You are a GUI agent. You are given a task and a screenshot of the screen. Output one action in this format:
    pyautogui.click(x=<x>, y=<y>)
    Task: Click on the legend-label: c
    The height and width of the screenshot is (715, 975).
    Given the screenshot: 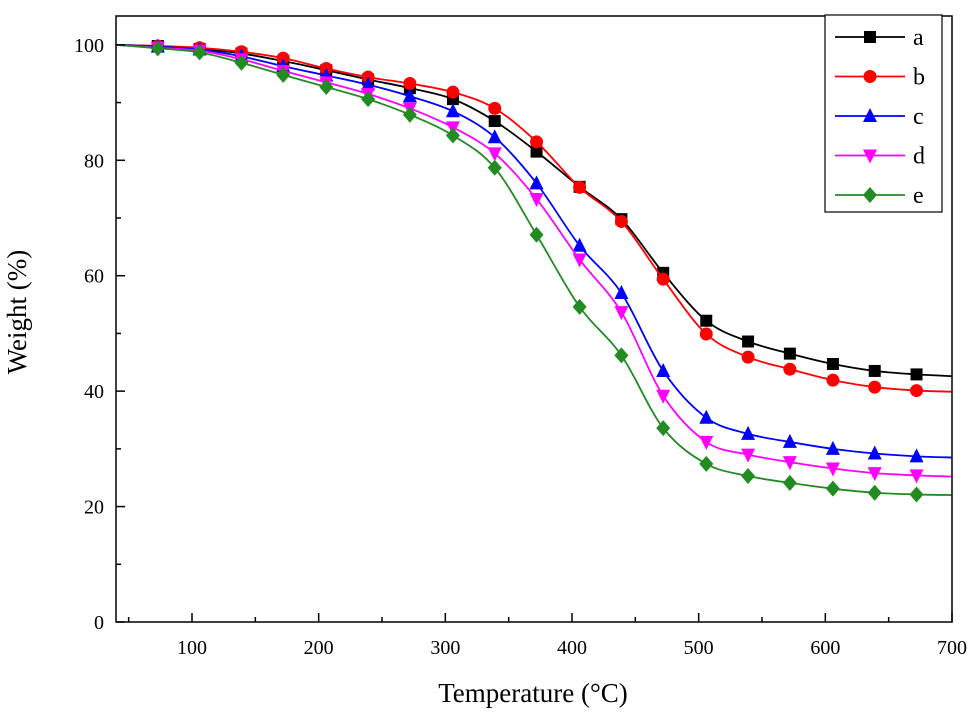 What is the action you would take?
    pyautogui.click(x=918, y=117)
    